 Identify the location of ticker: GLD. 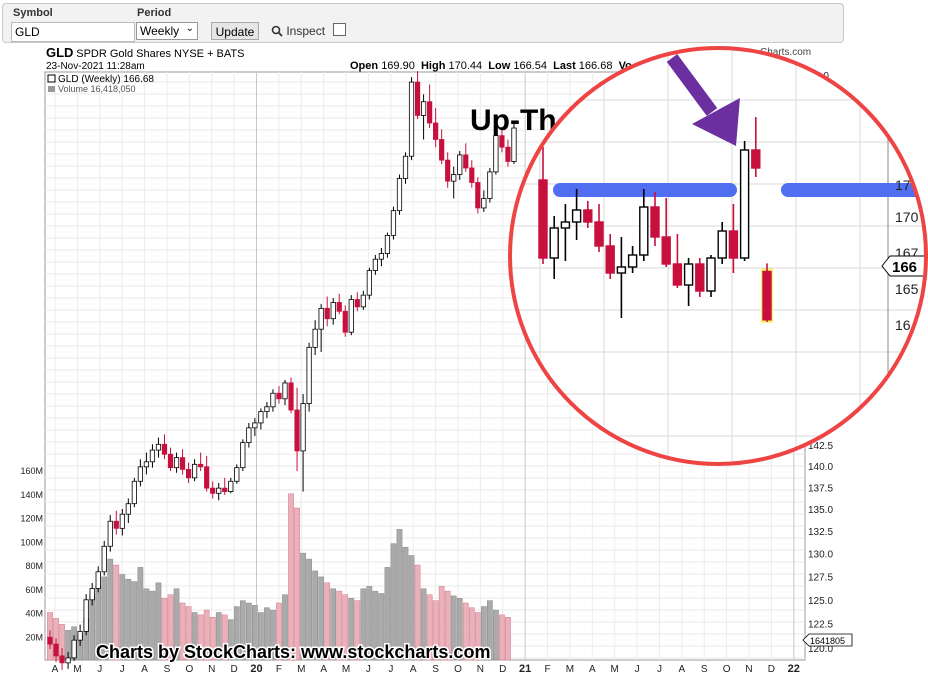
(60, 52).